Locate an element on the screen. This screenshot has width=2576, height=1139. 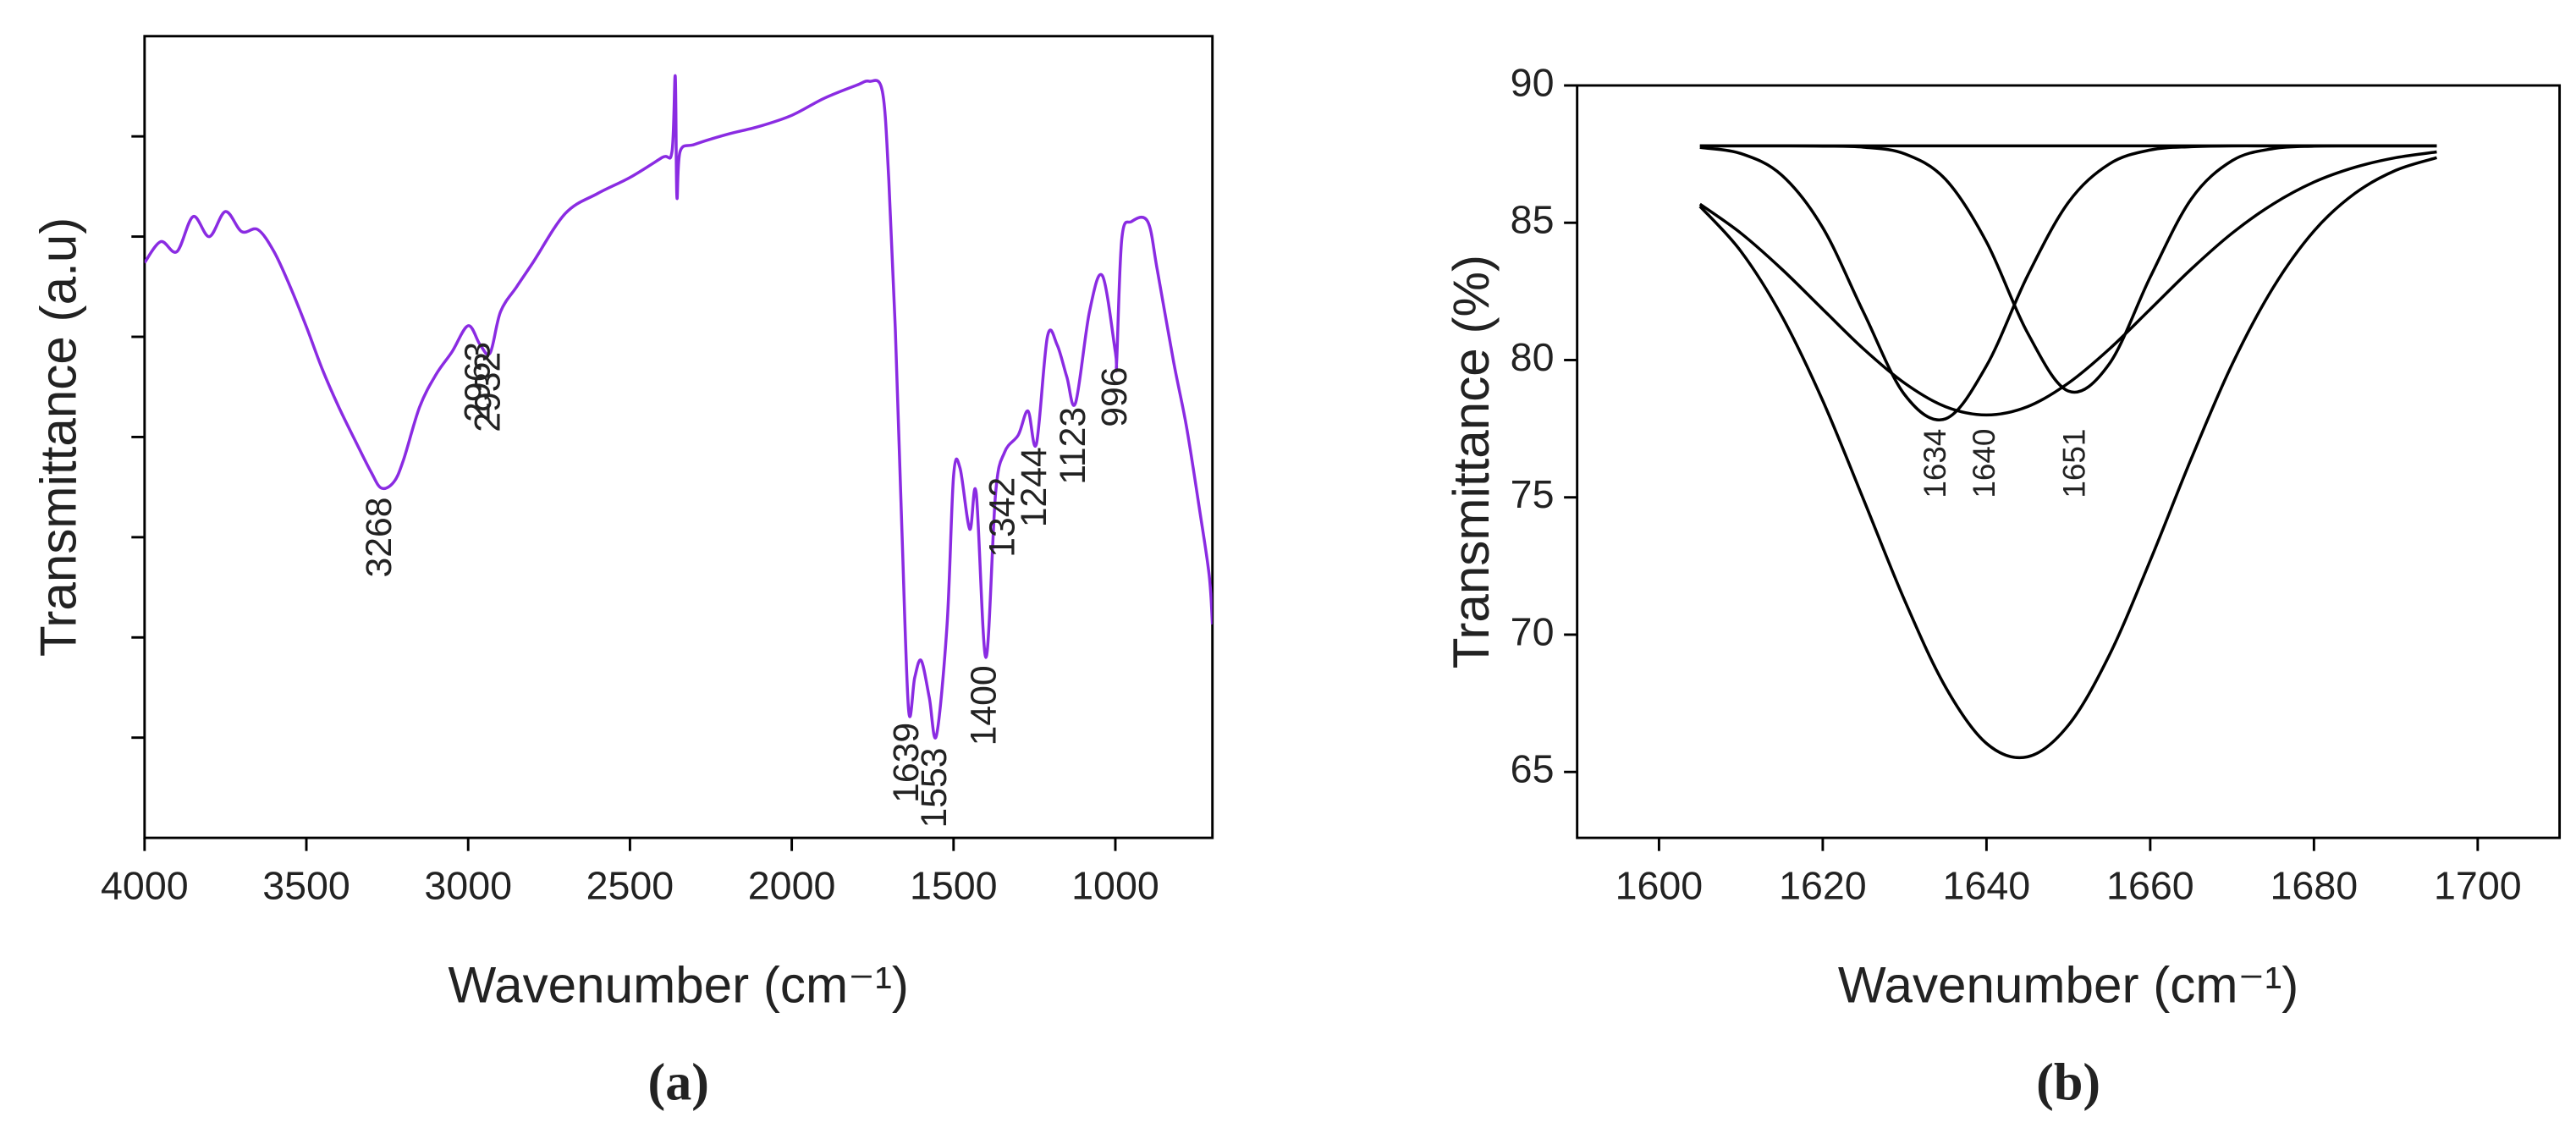
peak-annotation: 1244 is located at coordinates (1034, 487).